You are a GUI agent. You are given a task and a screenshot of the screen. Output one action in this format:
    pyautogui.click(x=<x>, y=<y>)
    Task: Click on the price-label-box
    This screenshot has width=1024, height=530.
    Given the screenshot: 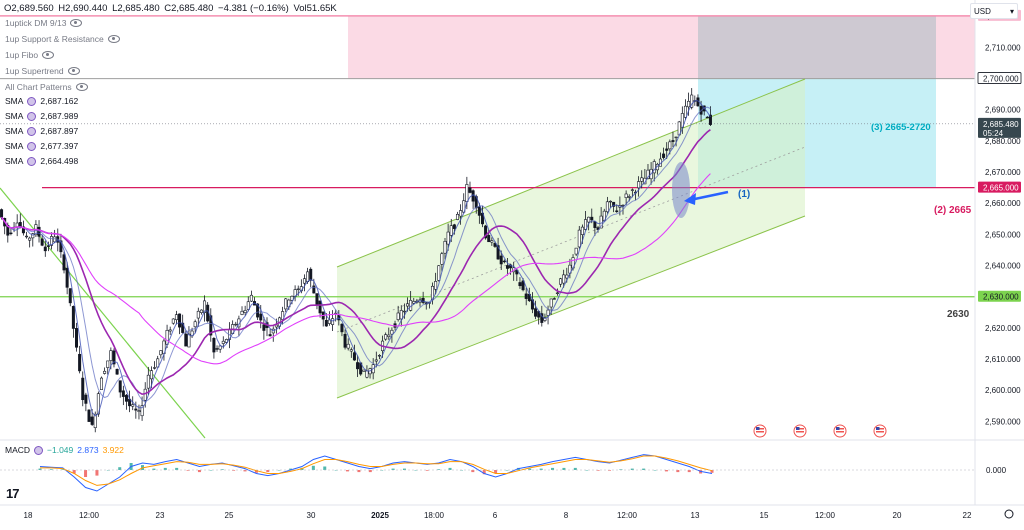 What is the action you would take?
    pyautogui.click(x=999, y=187)
    